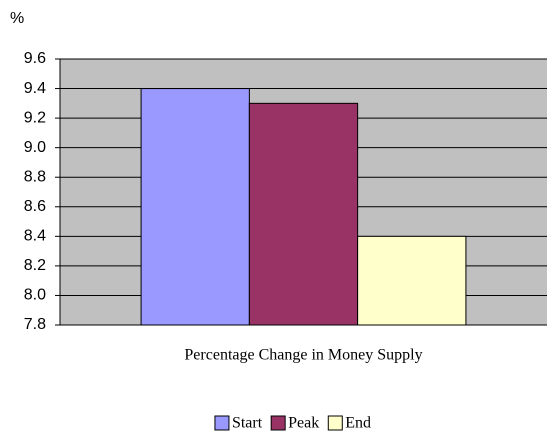 Image resolution: width=547 pixels, height=439 pixels. What do you see at coordinates (35, 206) in the screenshot?
I see `y-tick-label: 8.6` at bounding box center [35, 206].